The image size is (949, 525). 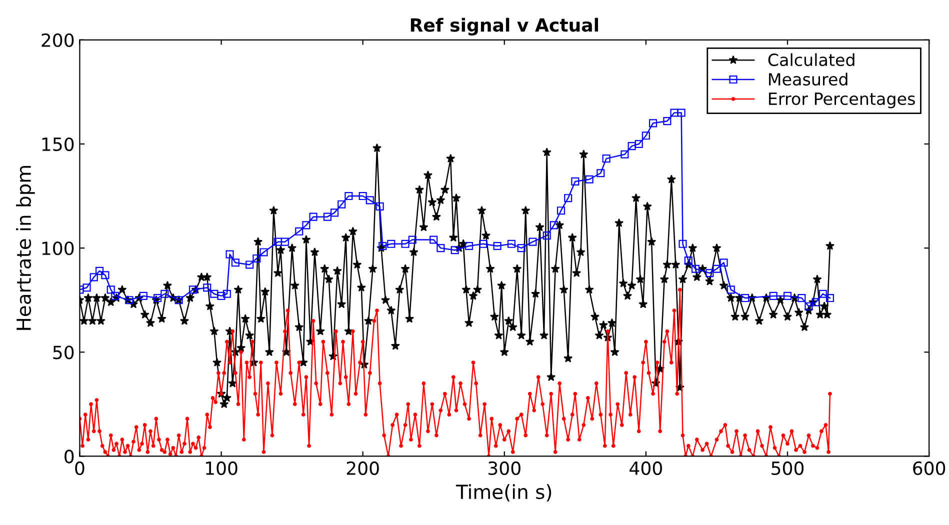 I want to click on x-tick-label: 400, so click(x=646, y=468).